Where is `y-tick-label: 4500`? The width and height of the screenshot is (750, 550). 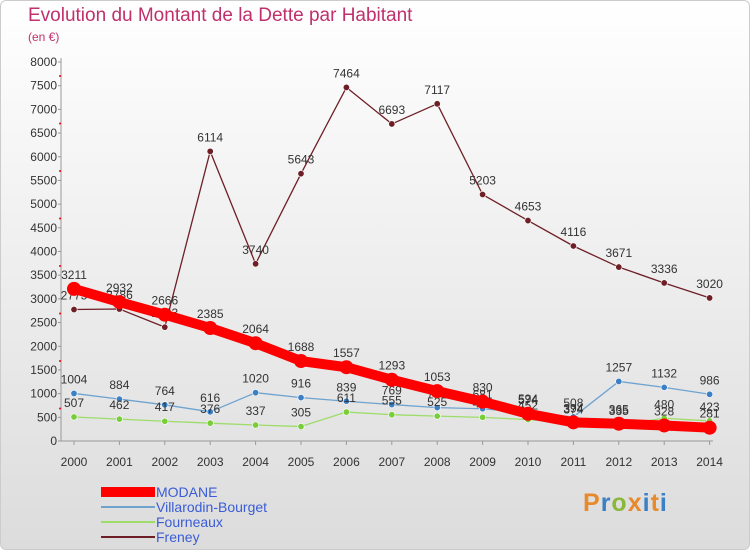 y-tick-label: 4500 is located at coordinates (43, 228).